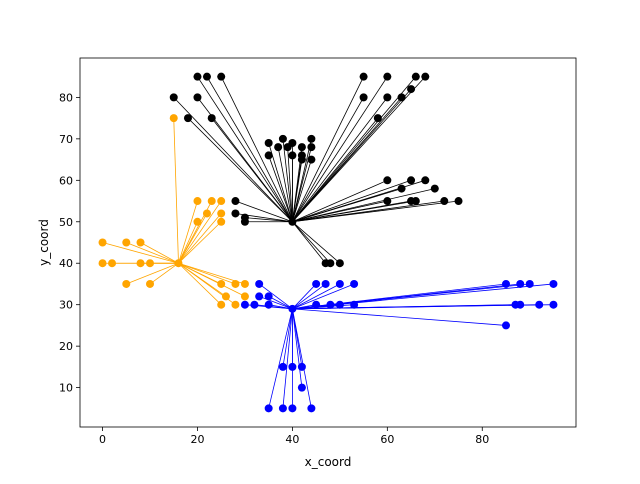 The width and height of the screenshot is (640, 484). I want to click on cluster-centers, so click(235, 265).